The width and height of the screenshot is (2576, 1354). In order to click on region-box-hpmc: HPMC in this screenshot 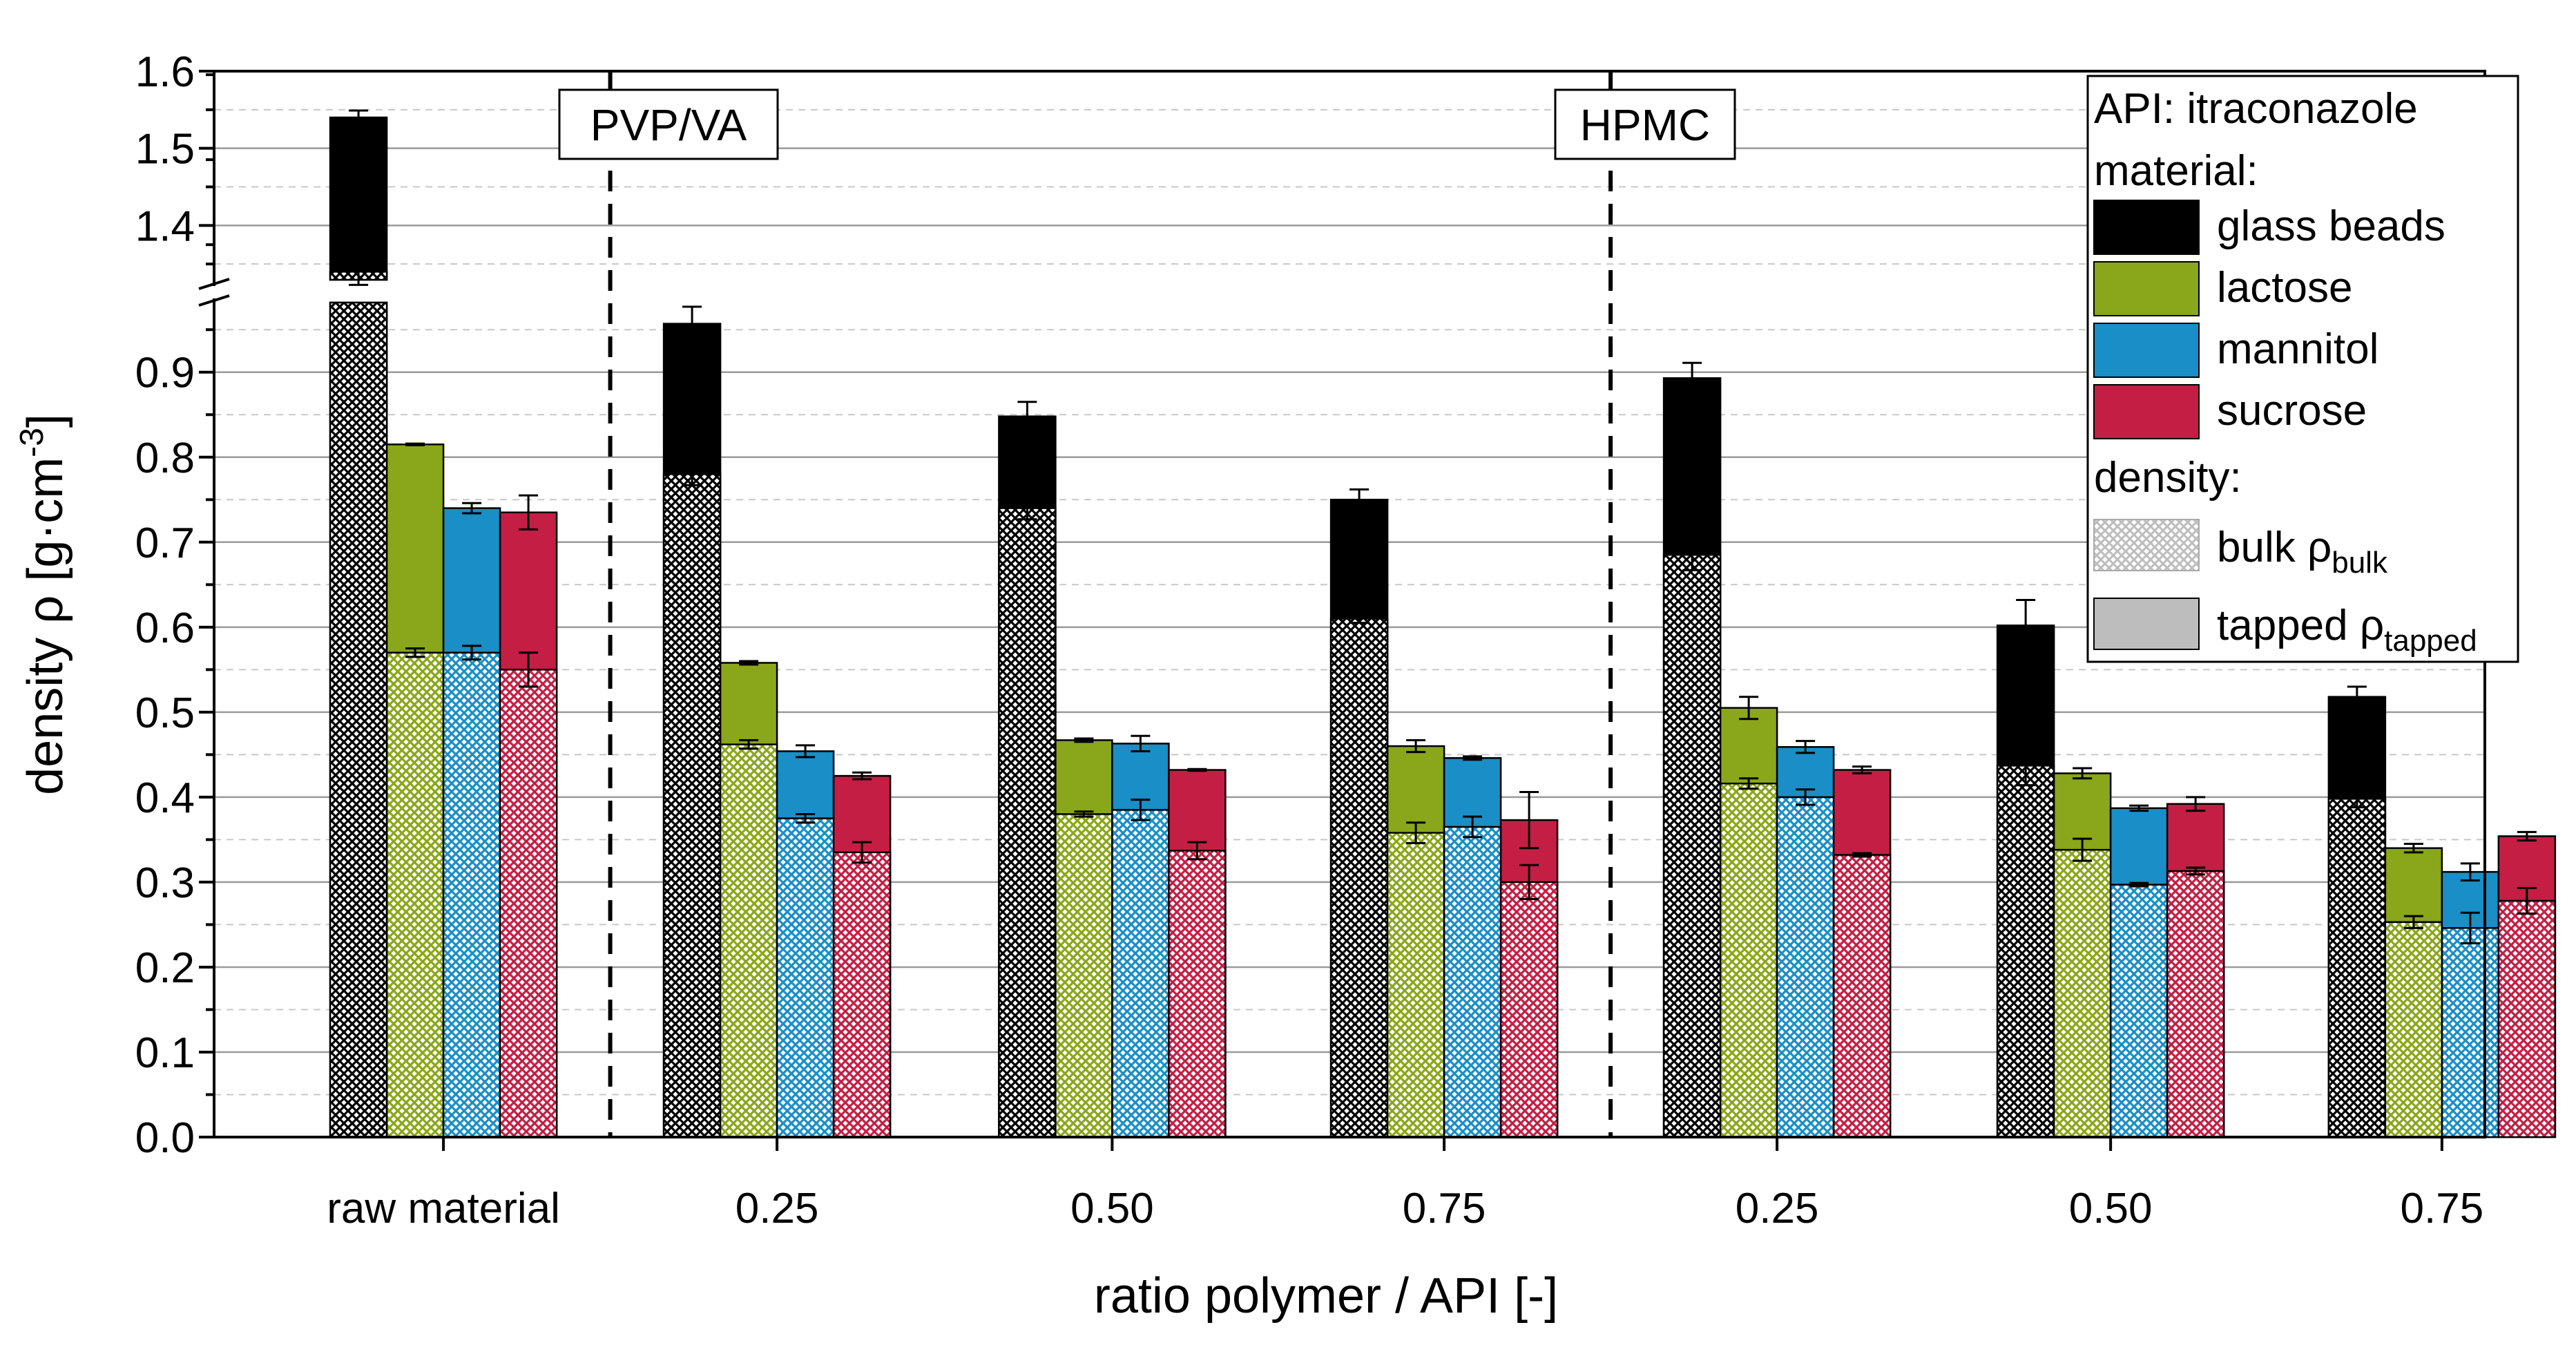, I will do `click(1645, 124)`.